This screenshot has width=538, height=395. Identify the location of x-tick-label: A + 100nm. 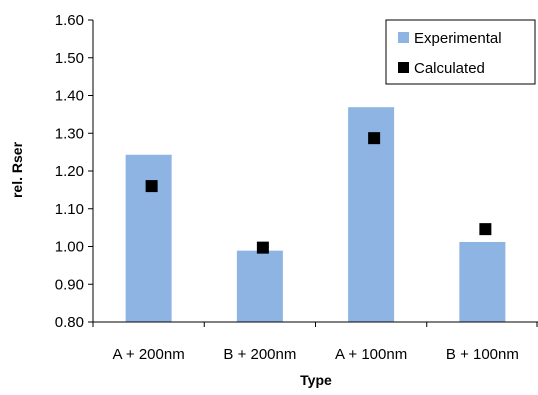
(371, 354).